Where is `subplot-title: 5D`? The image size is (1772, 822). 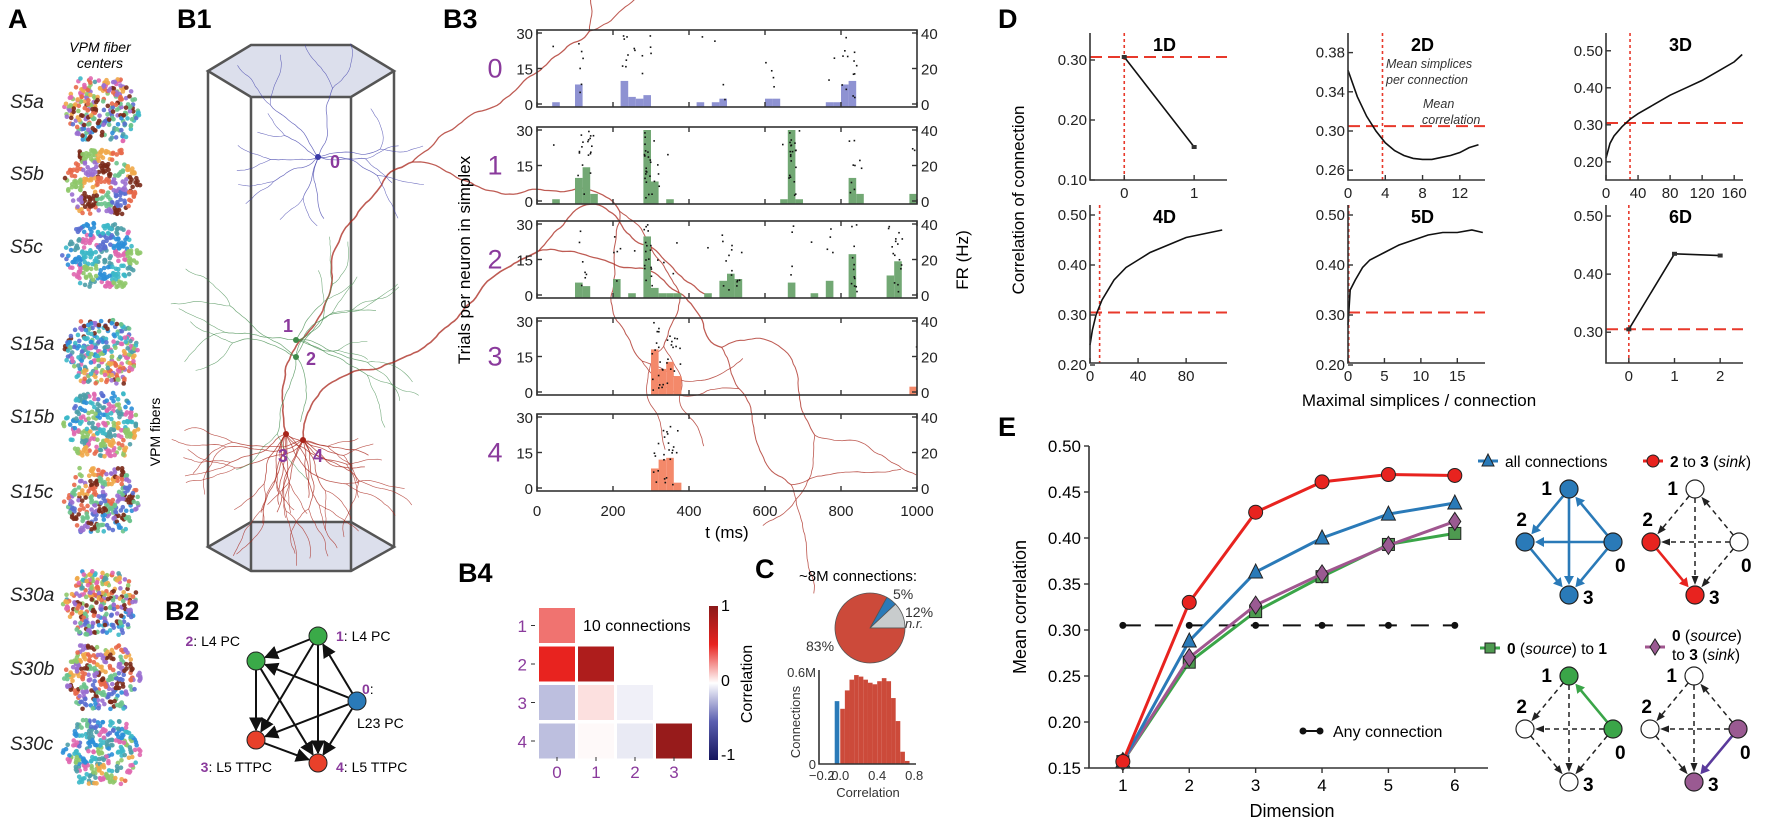 subplot-title: 5D is located at coordinates (1422, 217).